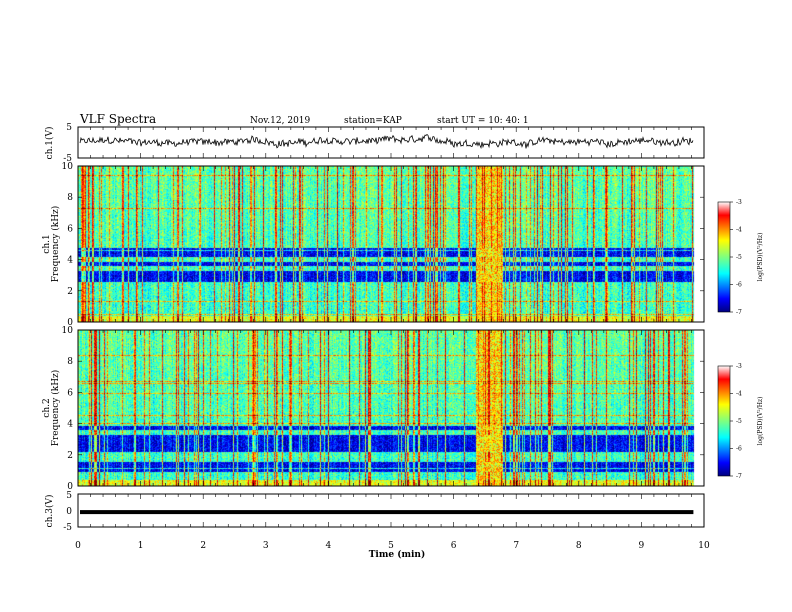  I want to click on station-label: station=KAP, so click(373, 121).